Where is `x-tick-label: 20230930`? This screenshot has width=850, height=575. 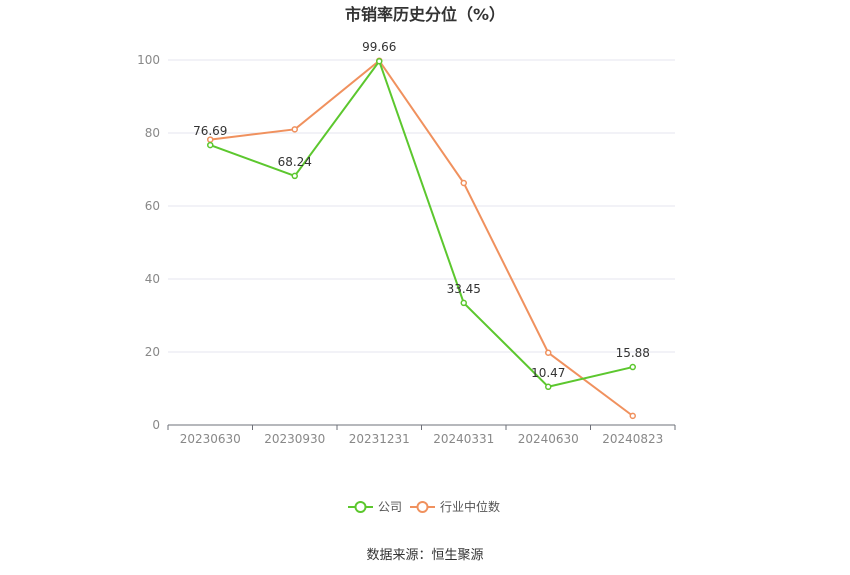
x-tick-label: 20230930 is located at coordinates (294, 439).